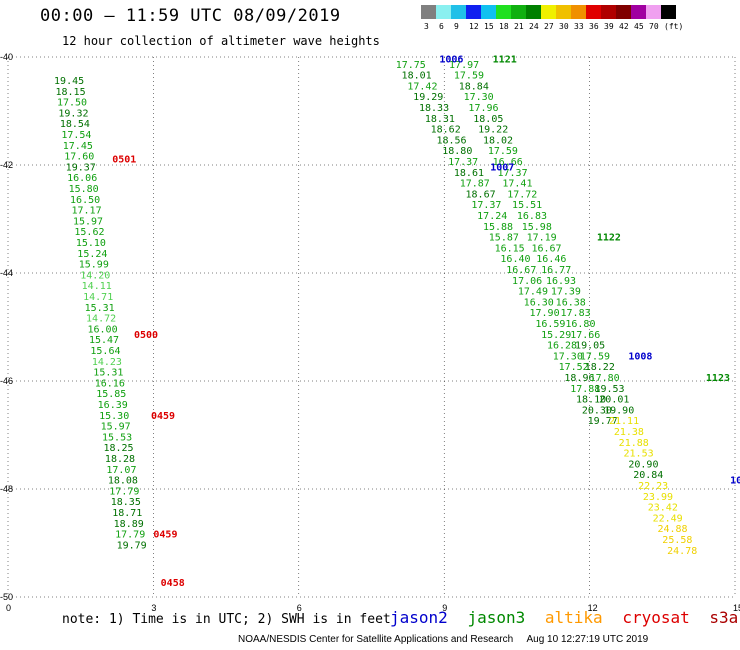  Describe the element at coordinates (595, 356) in the screenshot. I see `wave-height-value: 17.59` at that location.